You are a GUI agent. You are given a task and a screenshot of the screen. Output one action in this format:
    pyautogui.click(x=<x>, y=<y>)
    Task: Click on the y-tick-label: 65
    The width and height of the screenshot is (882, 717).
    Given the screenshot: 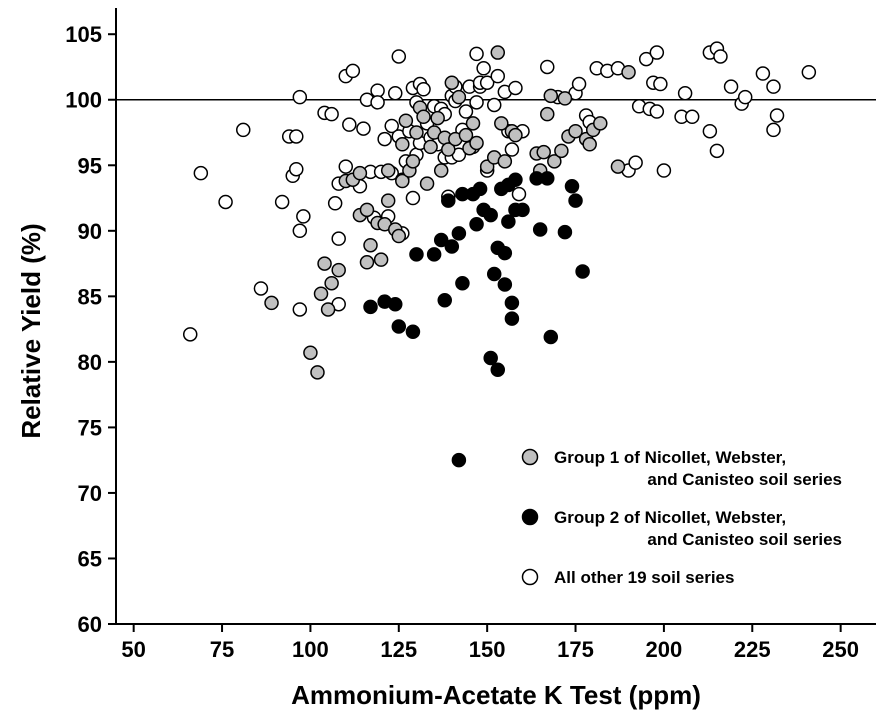 What is the action you would take?
    pyautogui.click(x=90, y=558)
    